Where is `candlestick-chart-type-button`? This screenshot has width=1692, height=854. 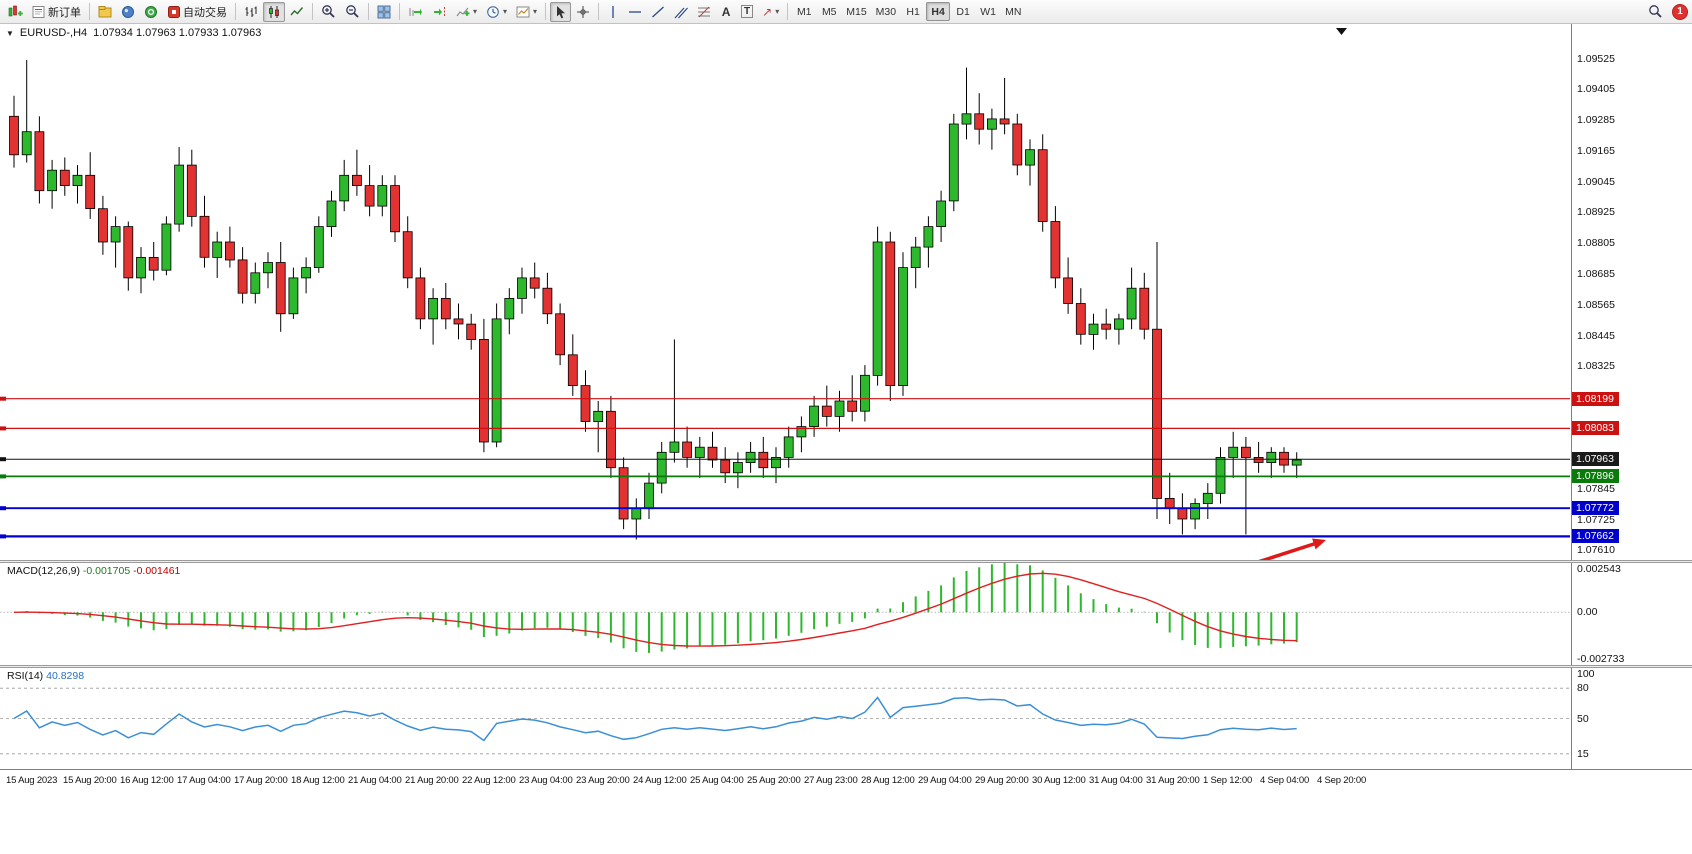 candlestick-chart-type-button is located at coordinates (274, 11).